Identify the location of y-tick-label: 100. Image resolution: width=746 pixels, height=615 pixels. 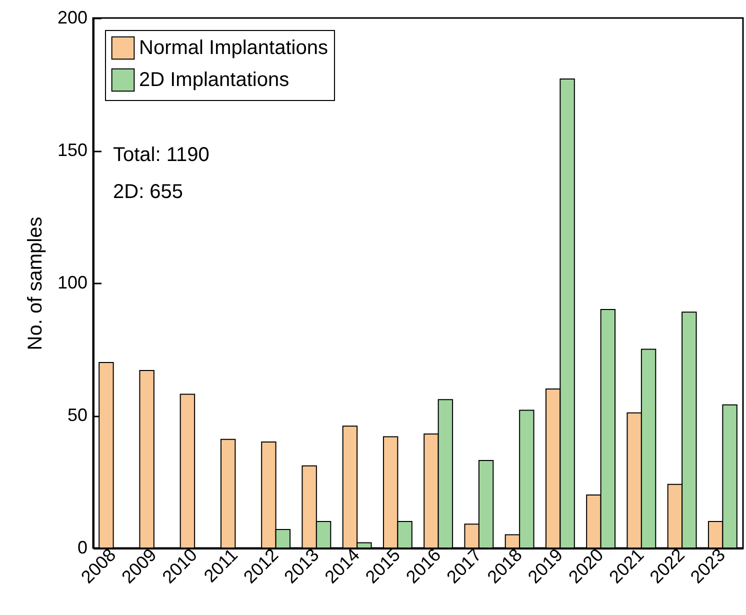
(72, 282).